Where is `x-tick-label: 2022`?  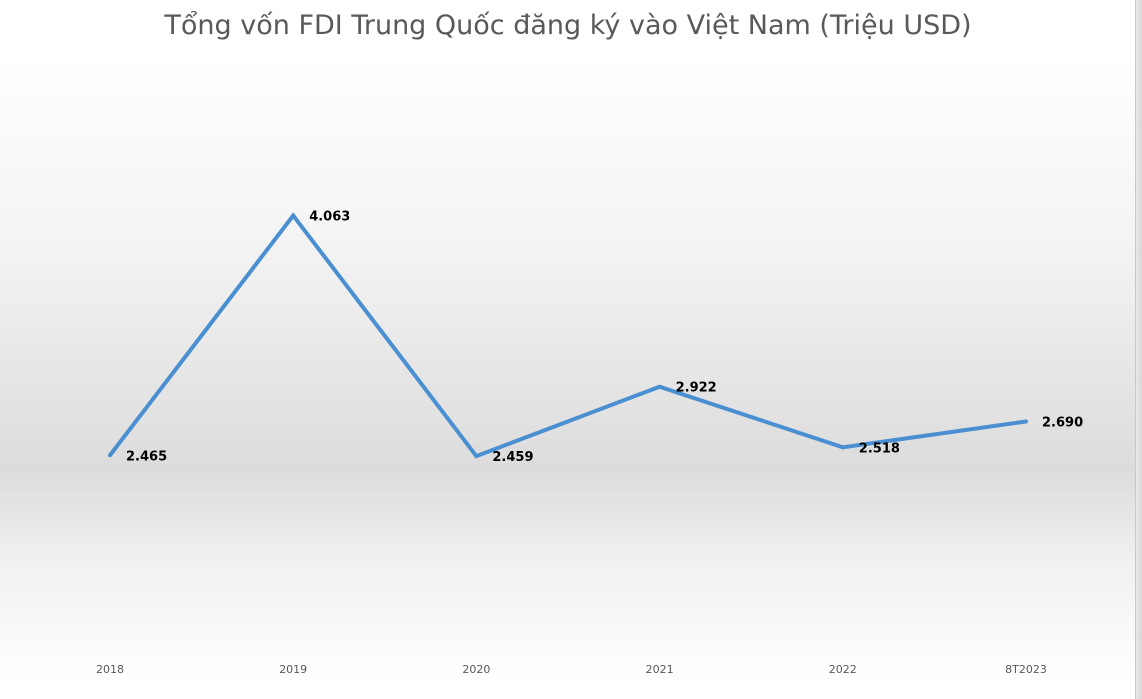
x-tick-label: 2022 is located at coordinates (843, 669).